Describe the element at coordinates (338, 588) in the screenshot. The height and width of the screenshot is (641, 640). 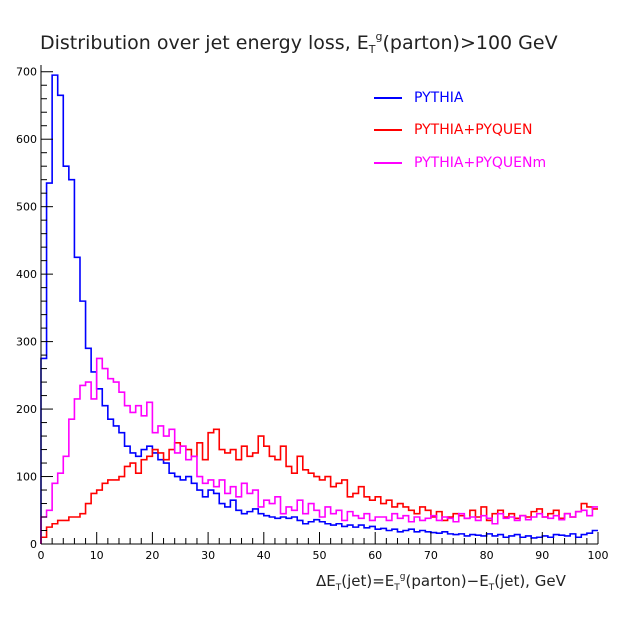
I see `x-axis-title-sub1: T` at that location.